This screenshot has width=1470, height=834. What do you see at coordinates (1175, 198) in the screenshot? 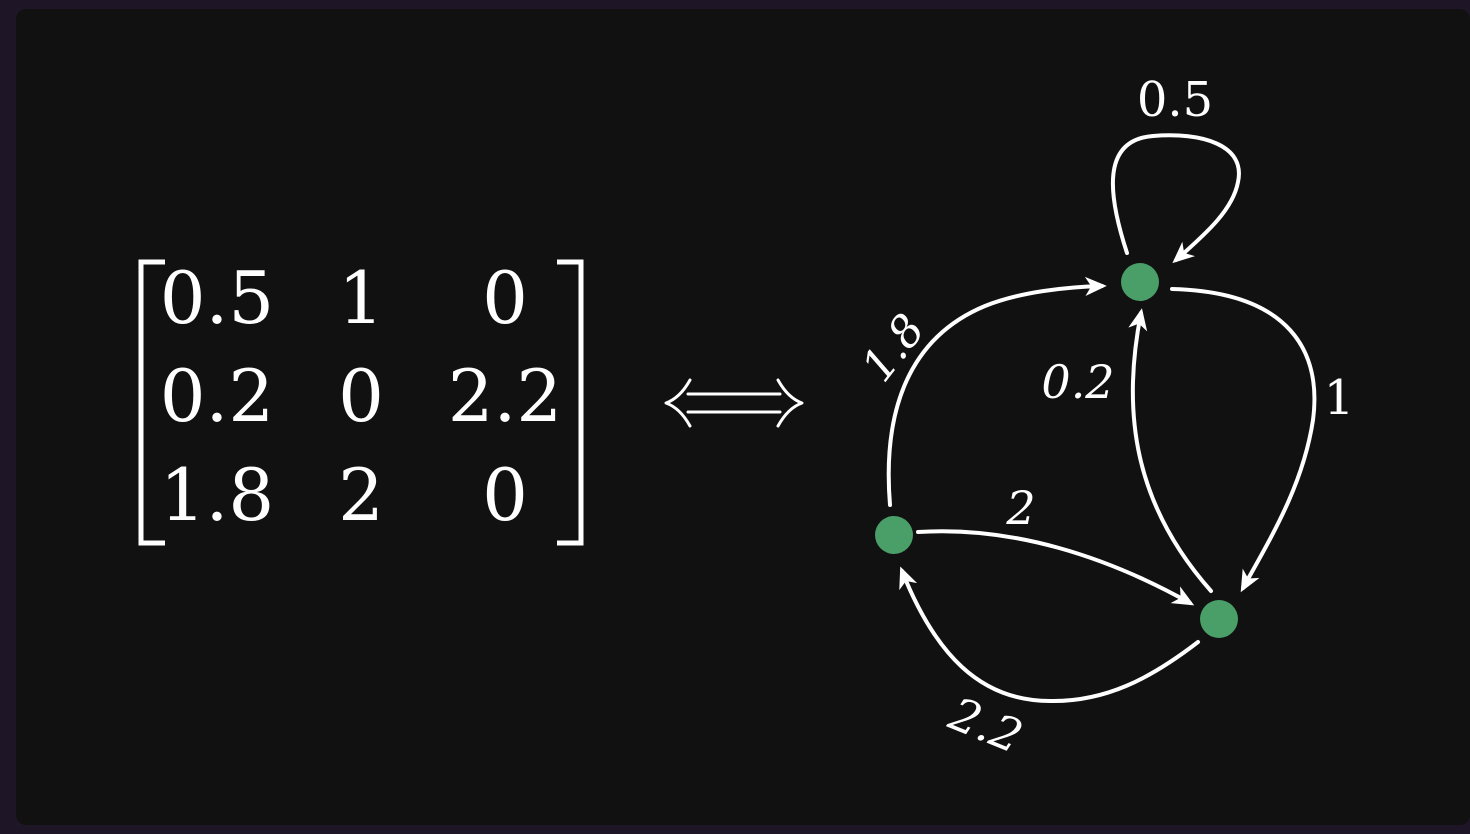
I see `edge-self-loop` at bounding box center [1175, 198].